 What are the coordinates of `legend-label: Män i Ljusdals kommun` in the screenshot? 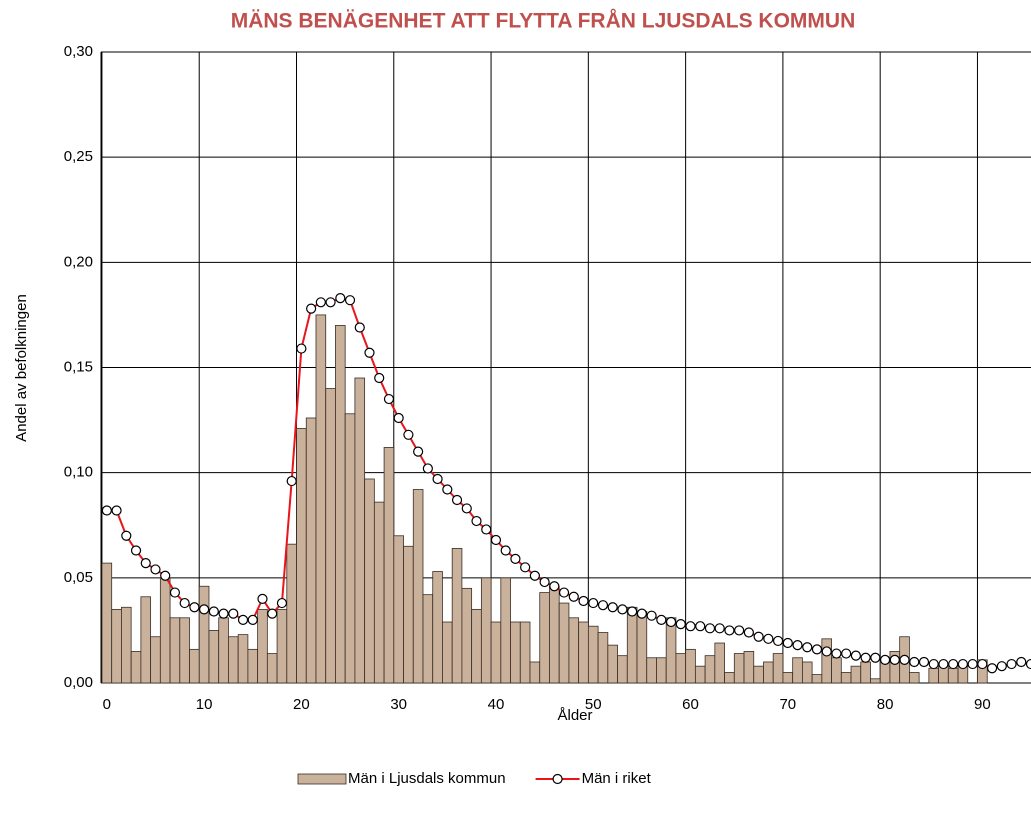 It's located at (427, 778).